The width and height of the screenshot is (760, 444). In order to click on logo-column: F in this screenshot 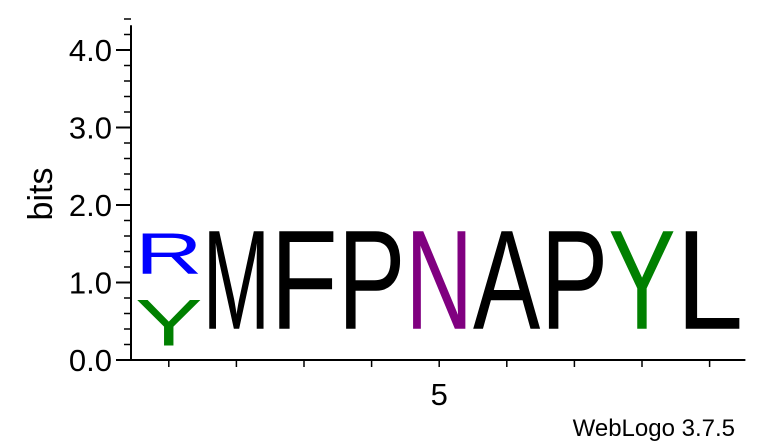, I will do `click(304, 280)`.